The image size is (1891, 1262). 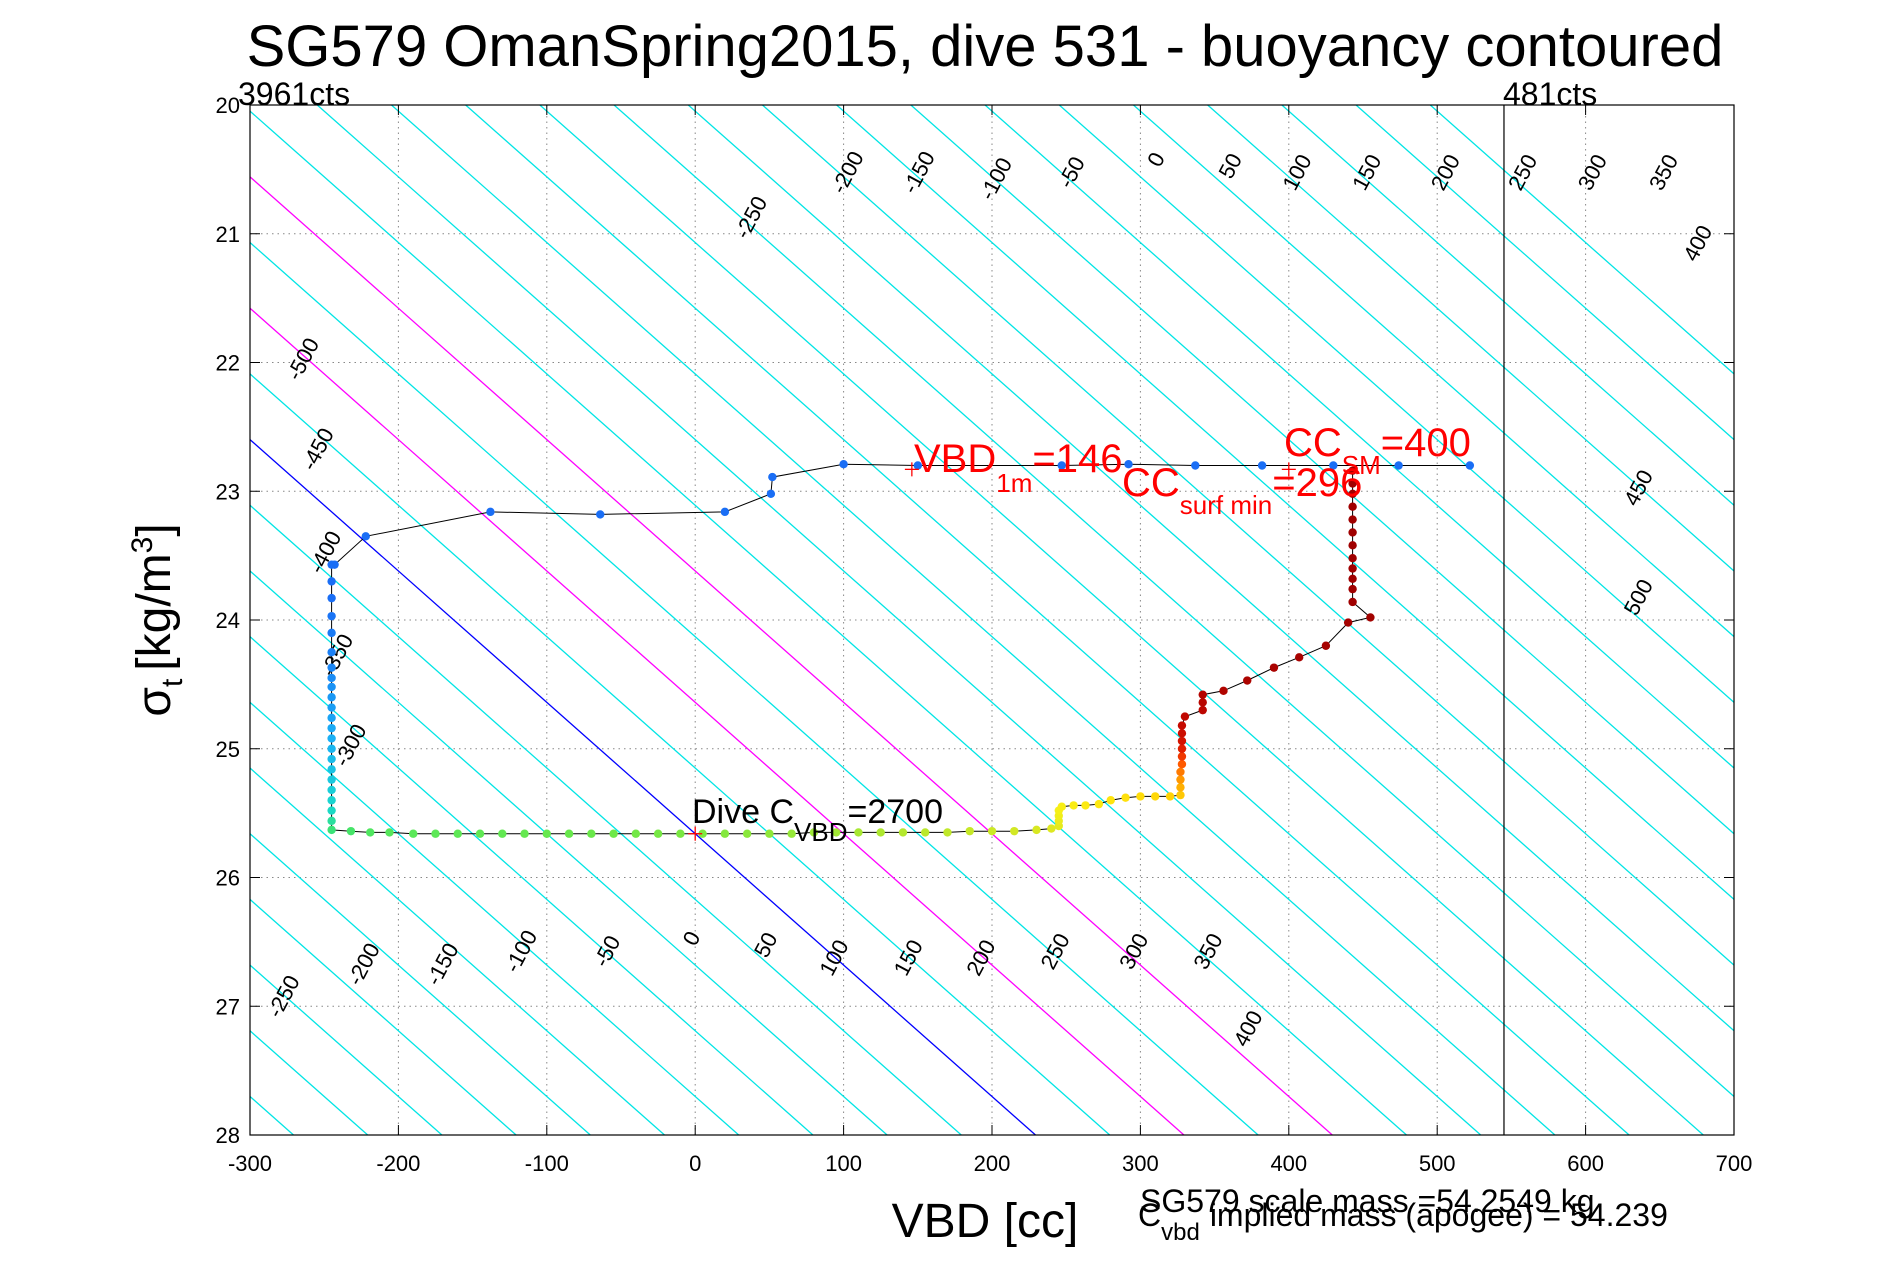 What do you see at coordinates (157, 619) in the screenshot?
I see `svg-text:σt[kg/m3]: σt [kg/m3]` at bounding box center [157, 619].